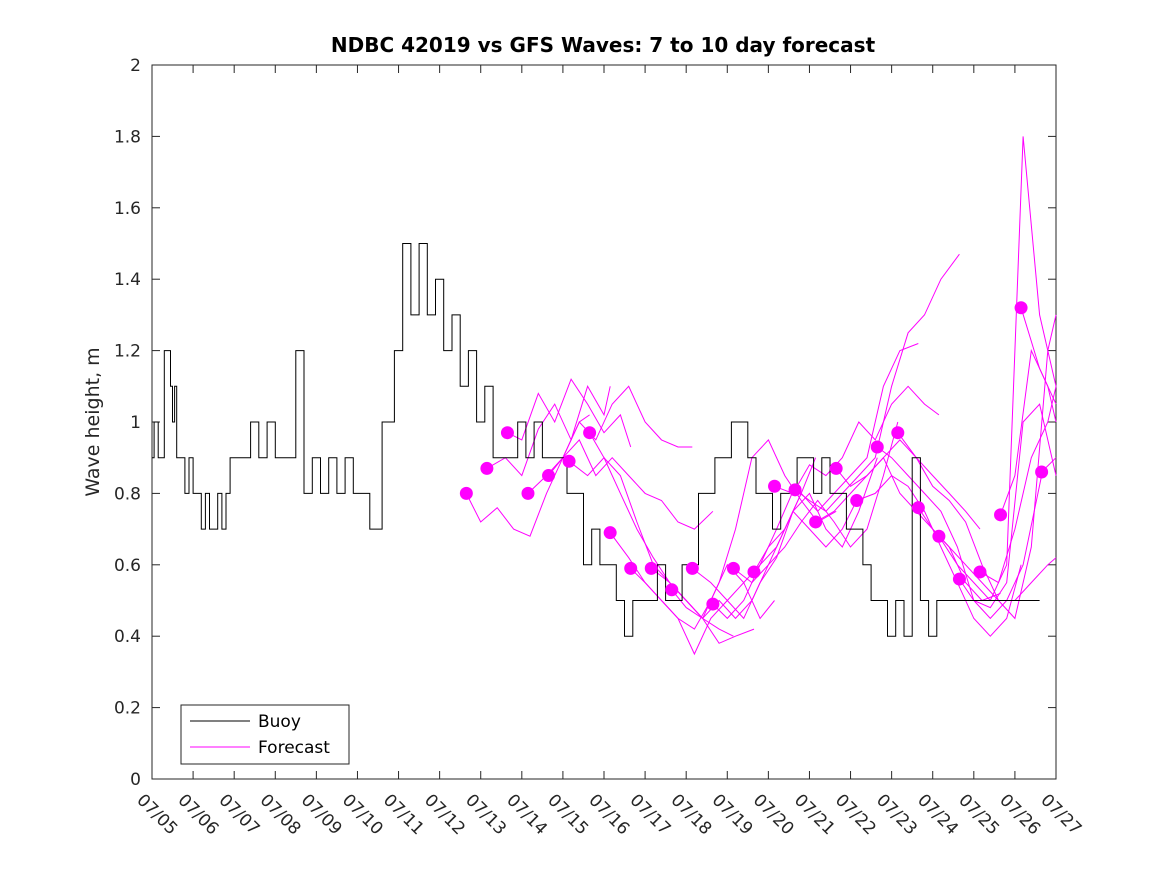 The height and width of the screenshot is (875, 1167). Describe the element at coordinates (279, 722) in the screenshot. I see `legend-buoy-label: Buoy` at that location.